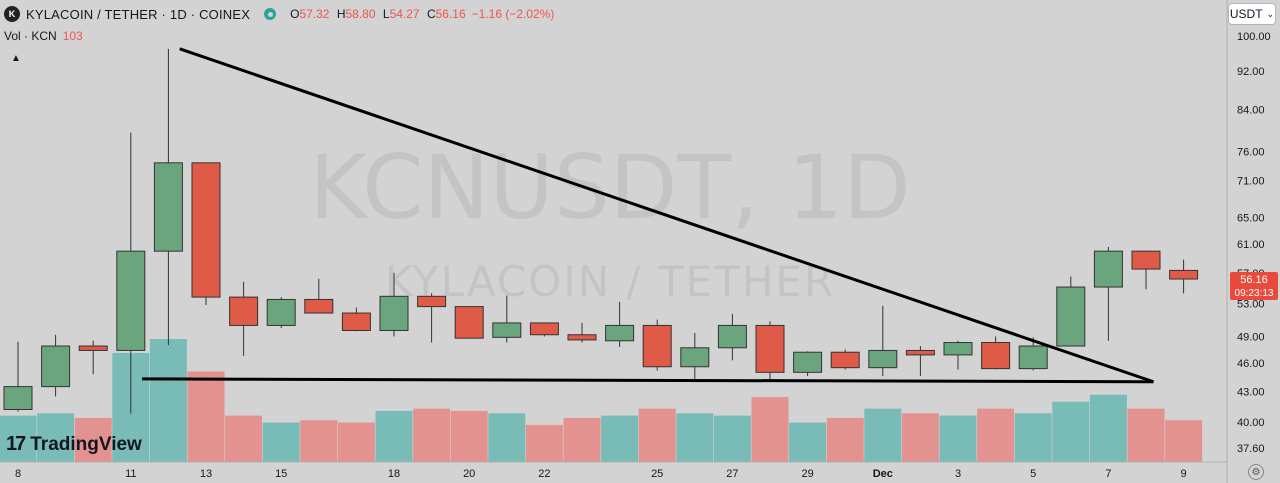  What do you see at coordinates (431, 14) in the screenshot?
I see `close-label: C` at bounding box center [431, 14].